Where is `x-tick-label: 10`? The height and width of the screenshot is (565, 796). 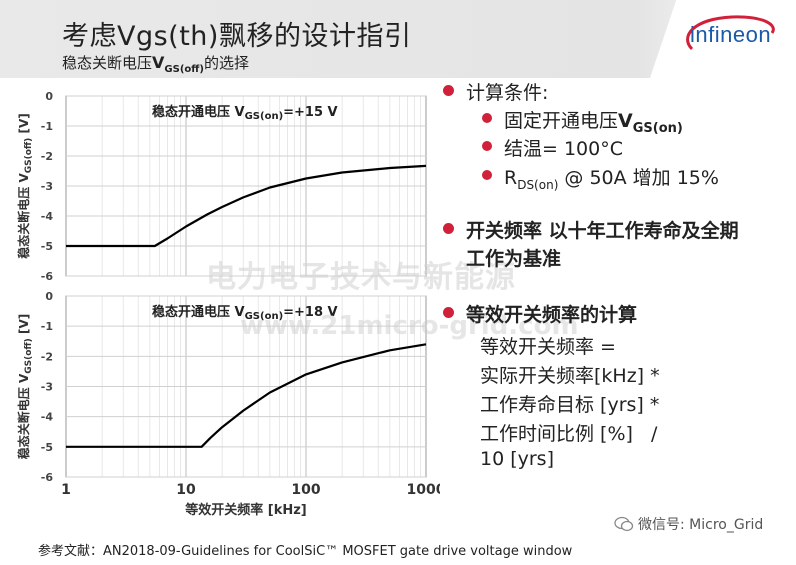 x-tick-label: 10 is located at coordinates (186, 490).